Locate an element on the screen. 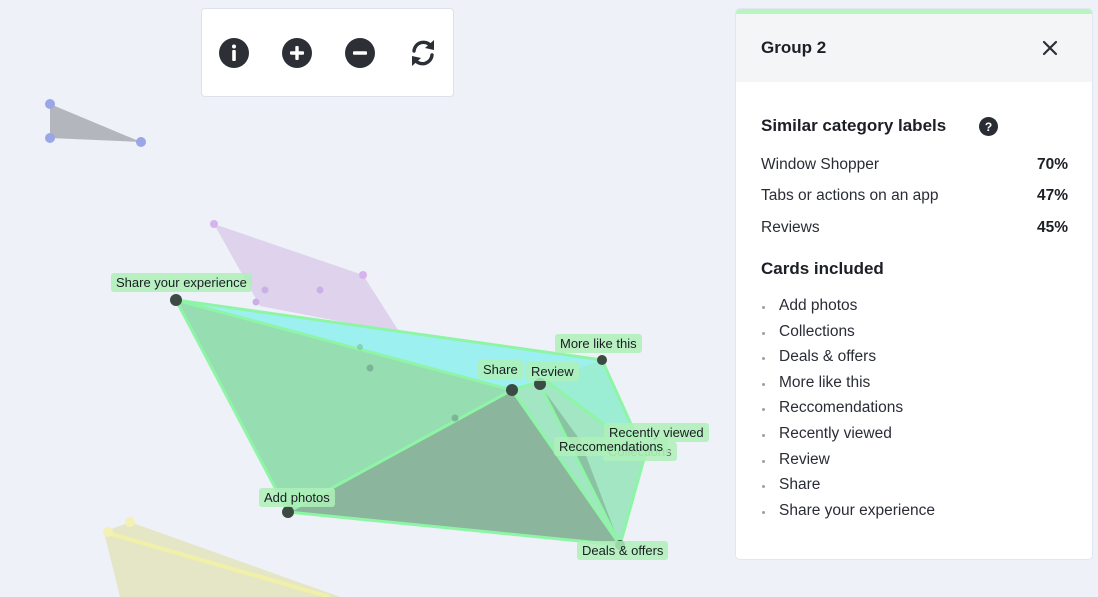  similar-label-row: Window Shopper 70% is located at coordinates (914, 167).